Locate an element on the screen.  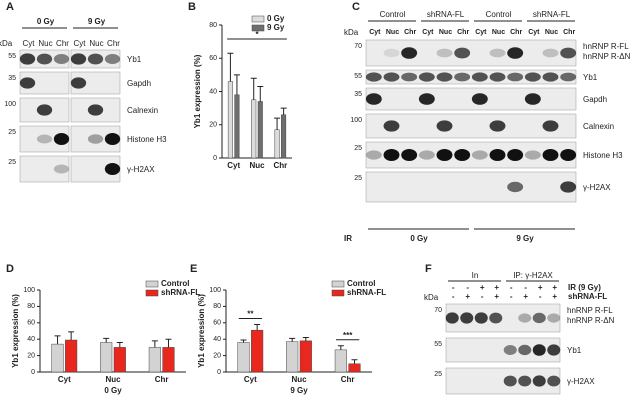
row-label: Gapdh is located at coordinates (595, 99).